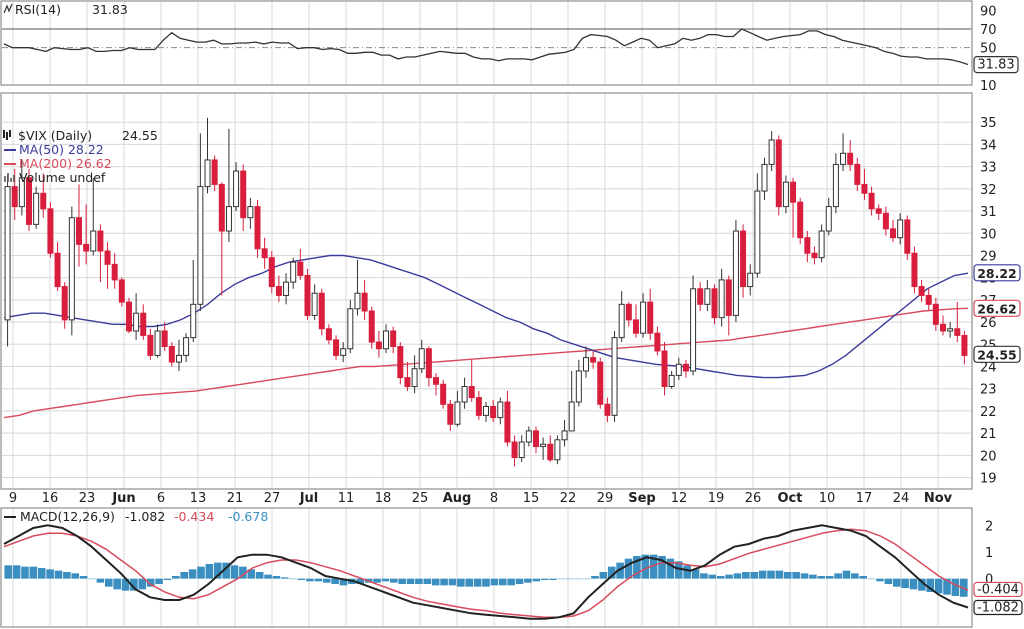 The height and width of the screenshot is (629, 1024). Describe the element at coordinates (995, 65) in the screenshot. I see `rsi-value-tag: 31.83` at that location.